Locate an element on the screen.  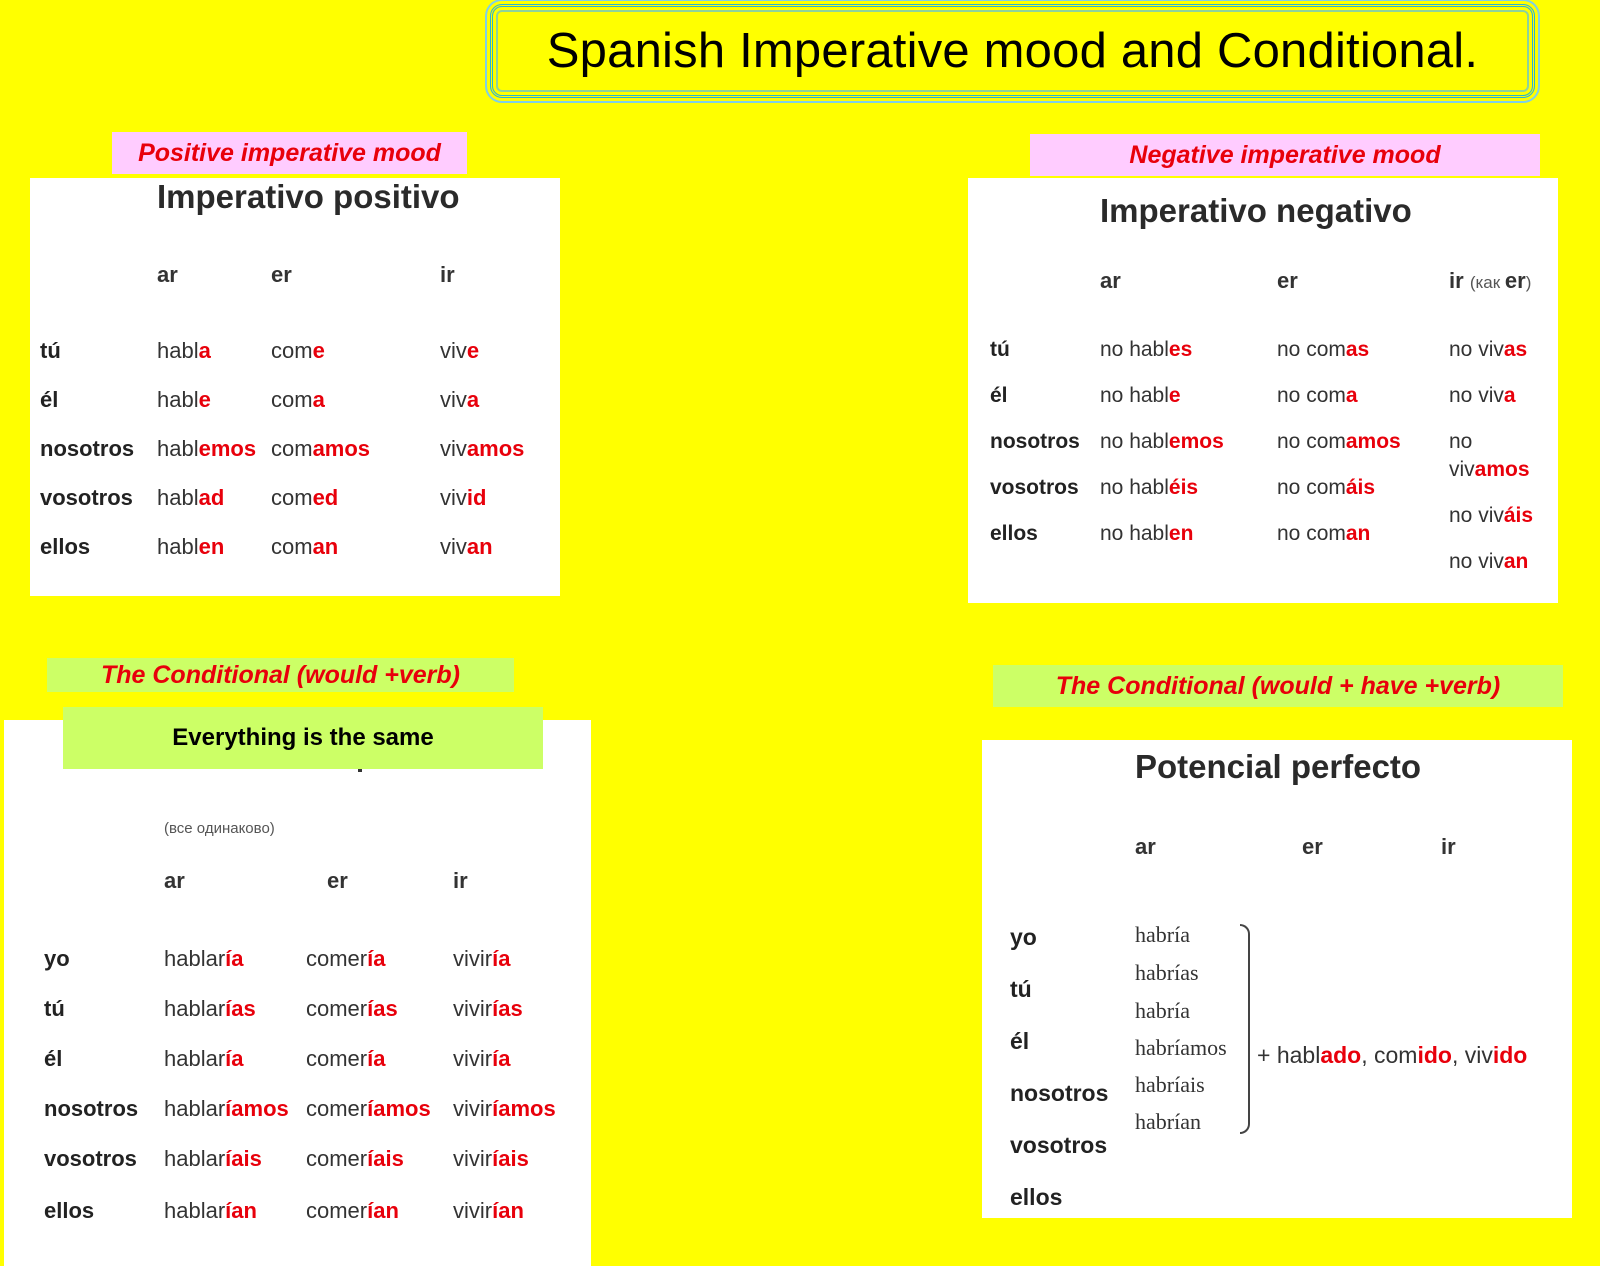
card-title: Potencial perfecto is located at coordinates (1278, 766).